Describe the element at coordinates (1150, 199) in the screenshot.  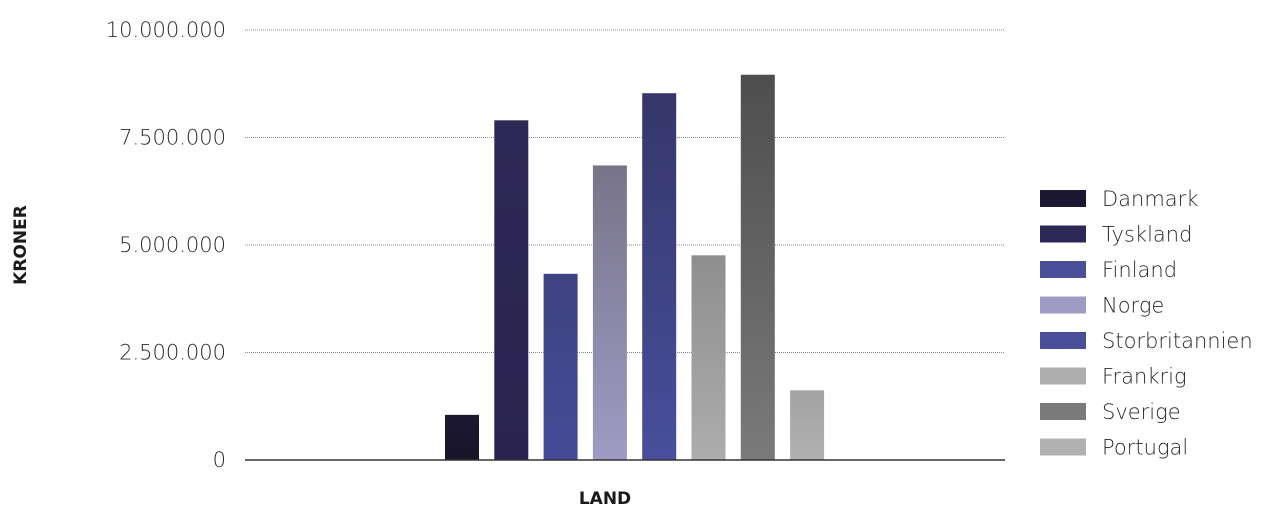
I see `legend-label: Danmark` at that location.